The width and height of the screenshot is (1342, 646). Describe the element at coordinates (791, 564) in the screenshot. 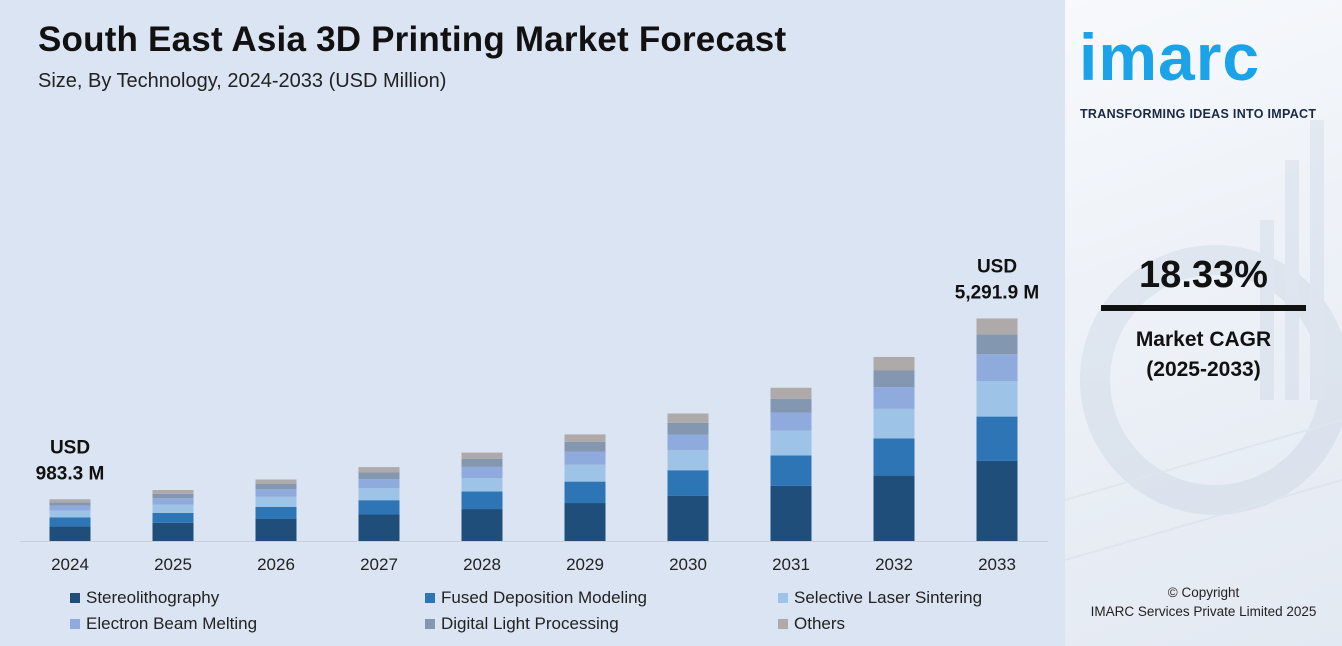

I see `x-tick-label-2031: 2031` at that location.